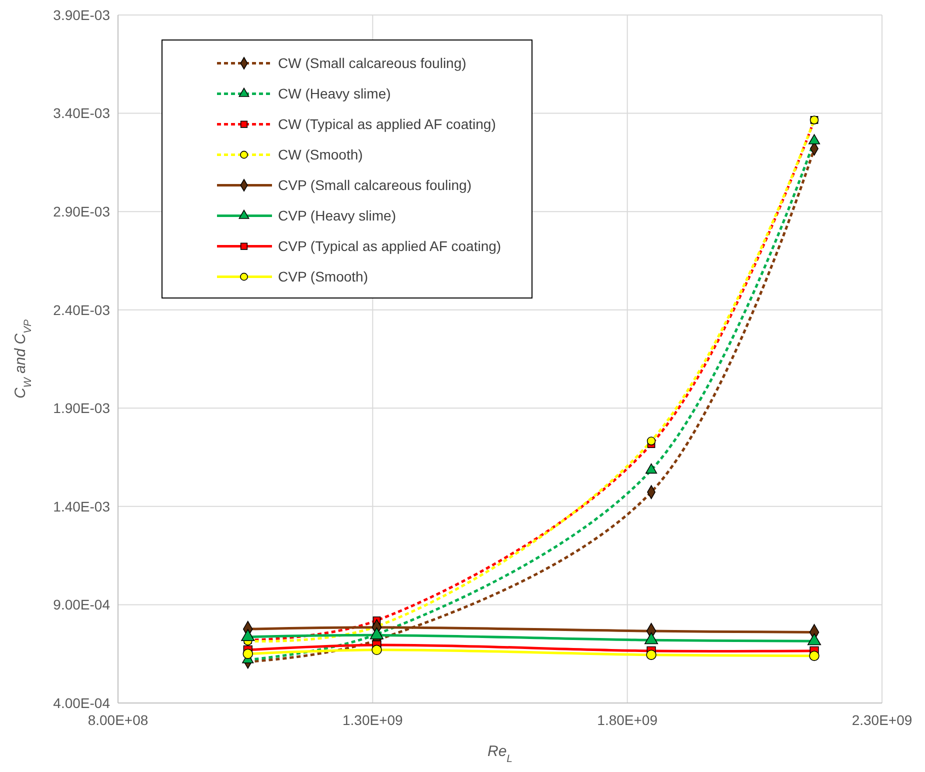  I want to click on x-axis-title: Re$_{L}$, so click(500, 754).